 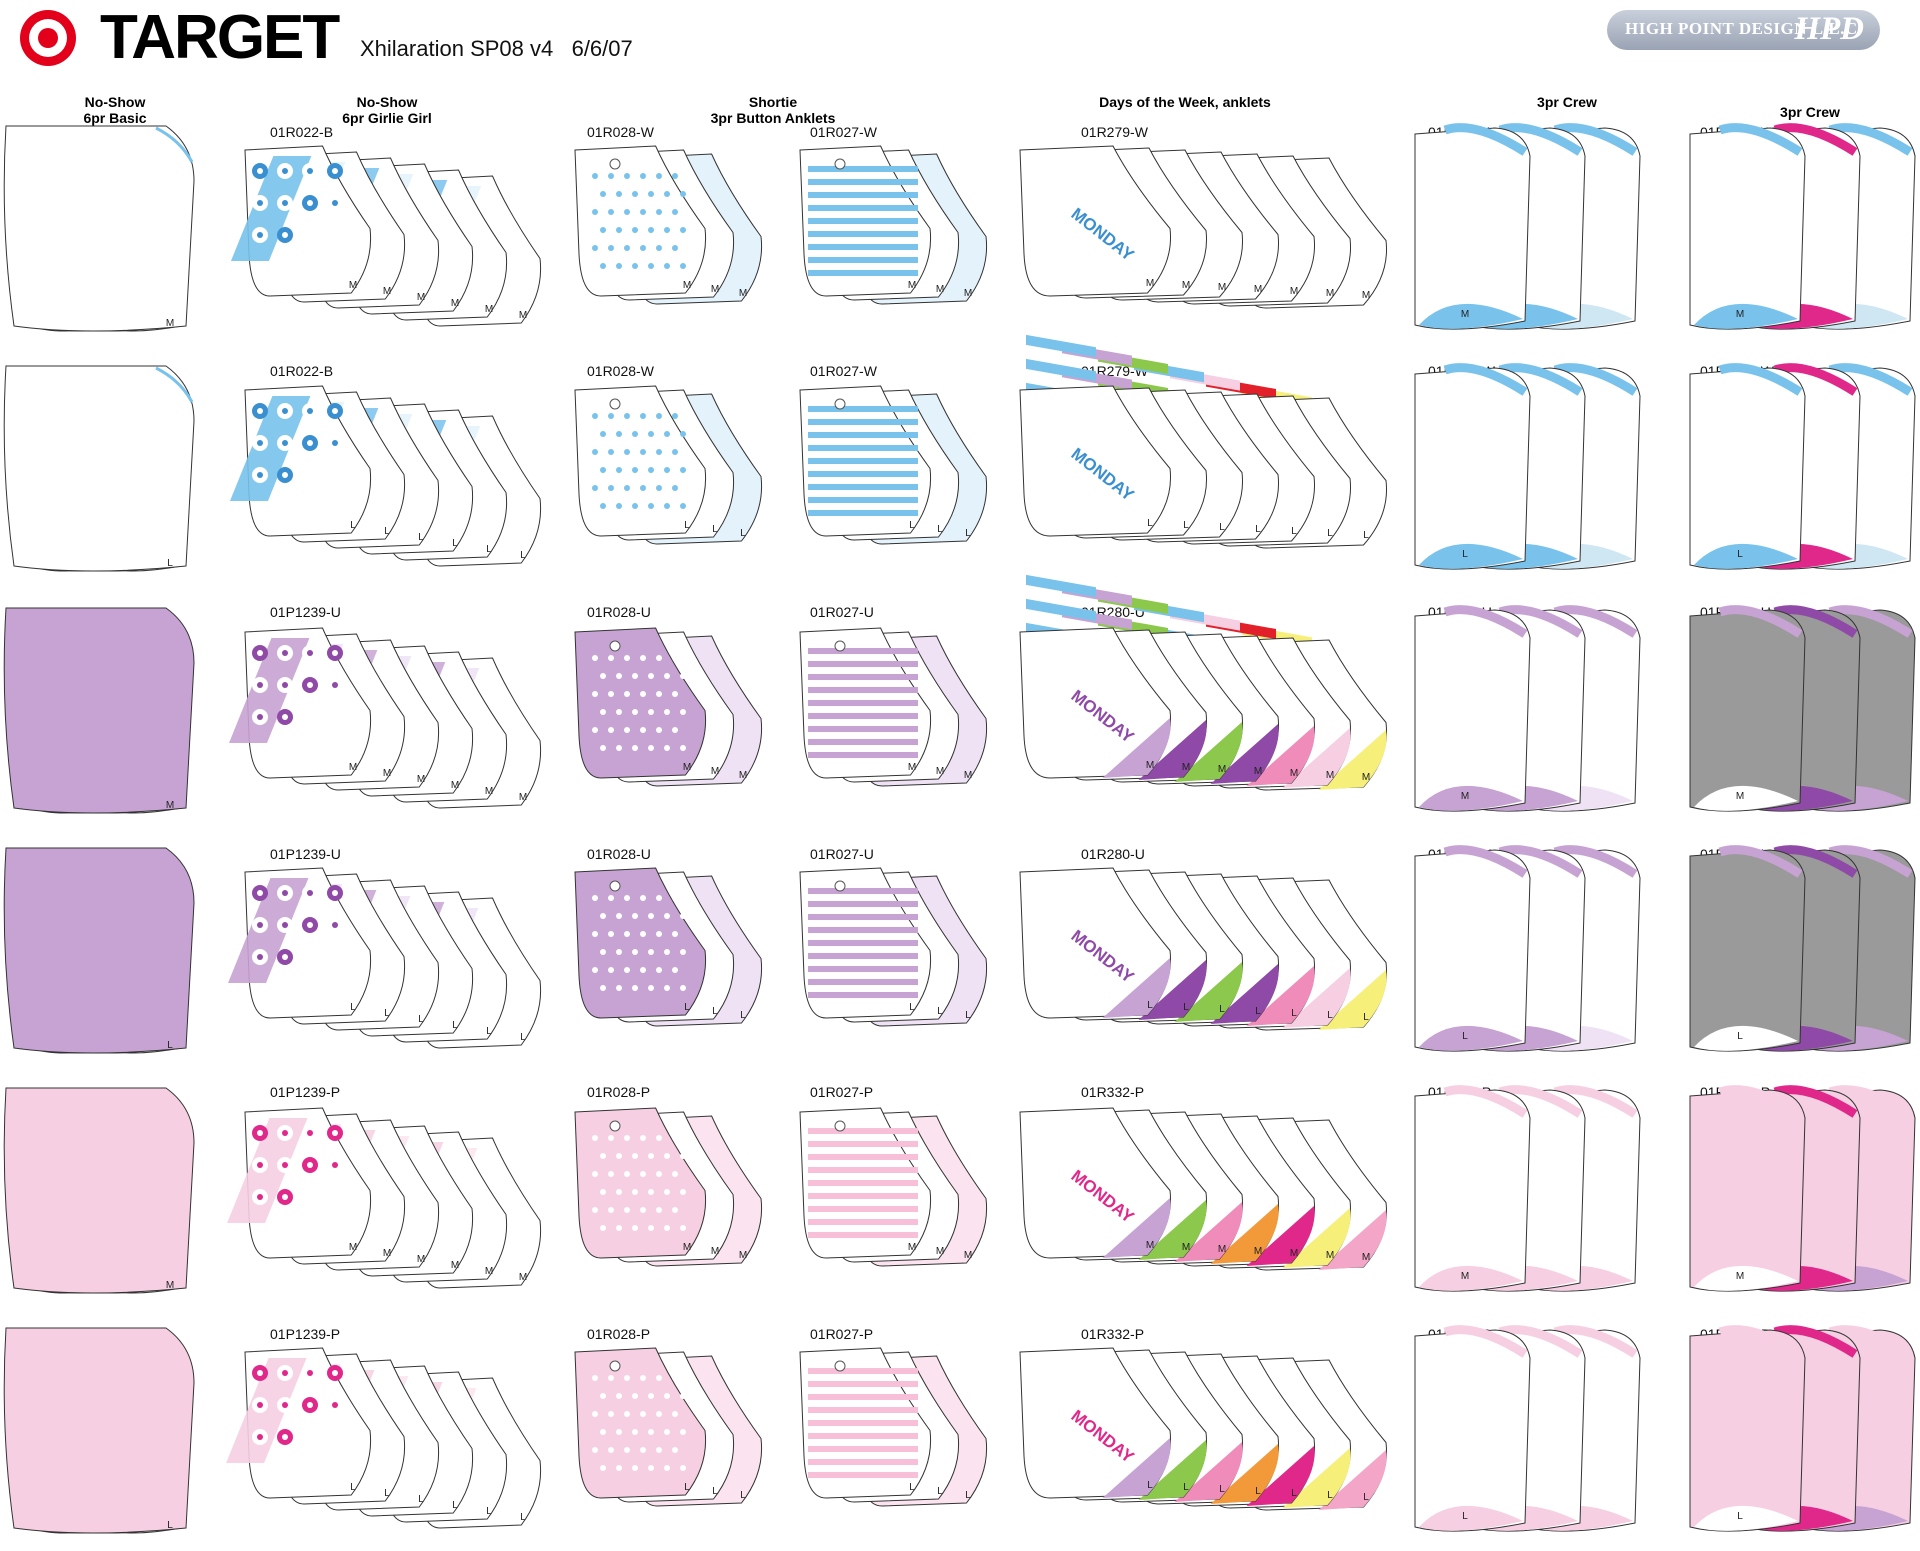 I want to click on column-heading-c6: 3pr Crew, so click(x=1567, y=102).